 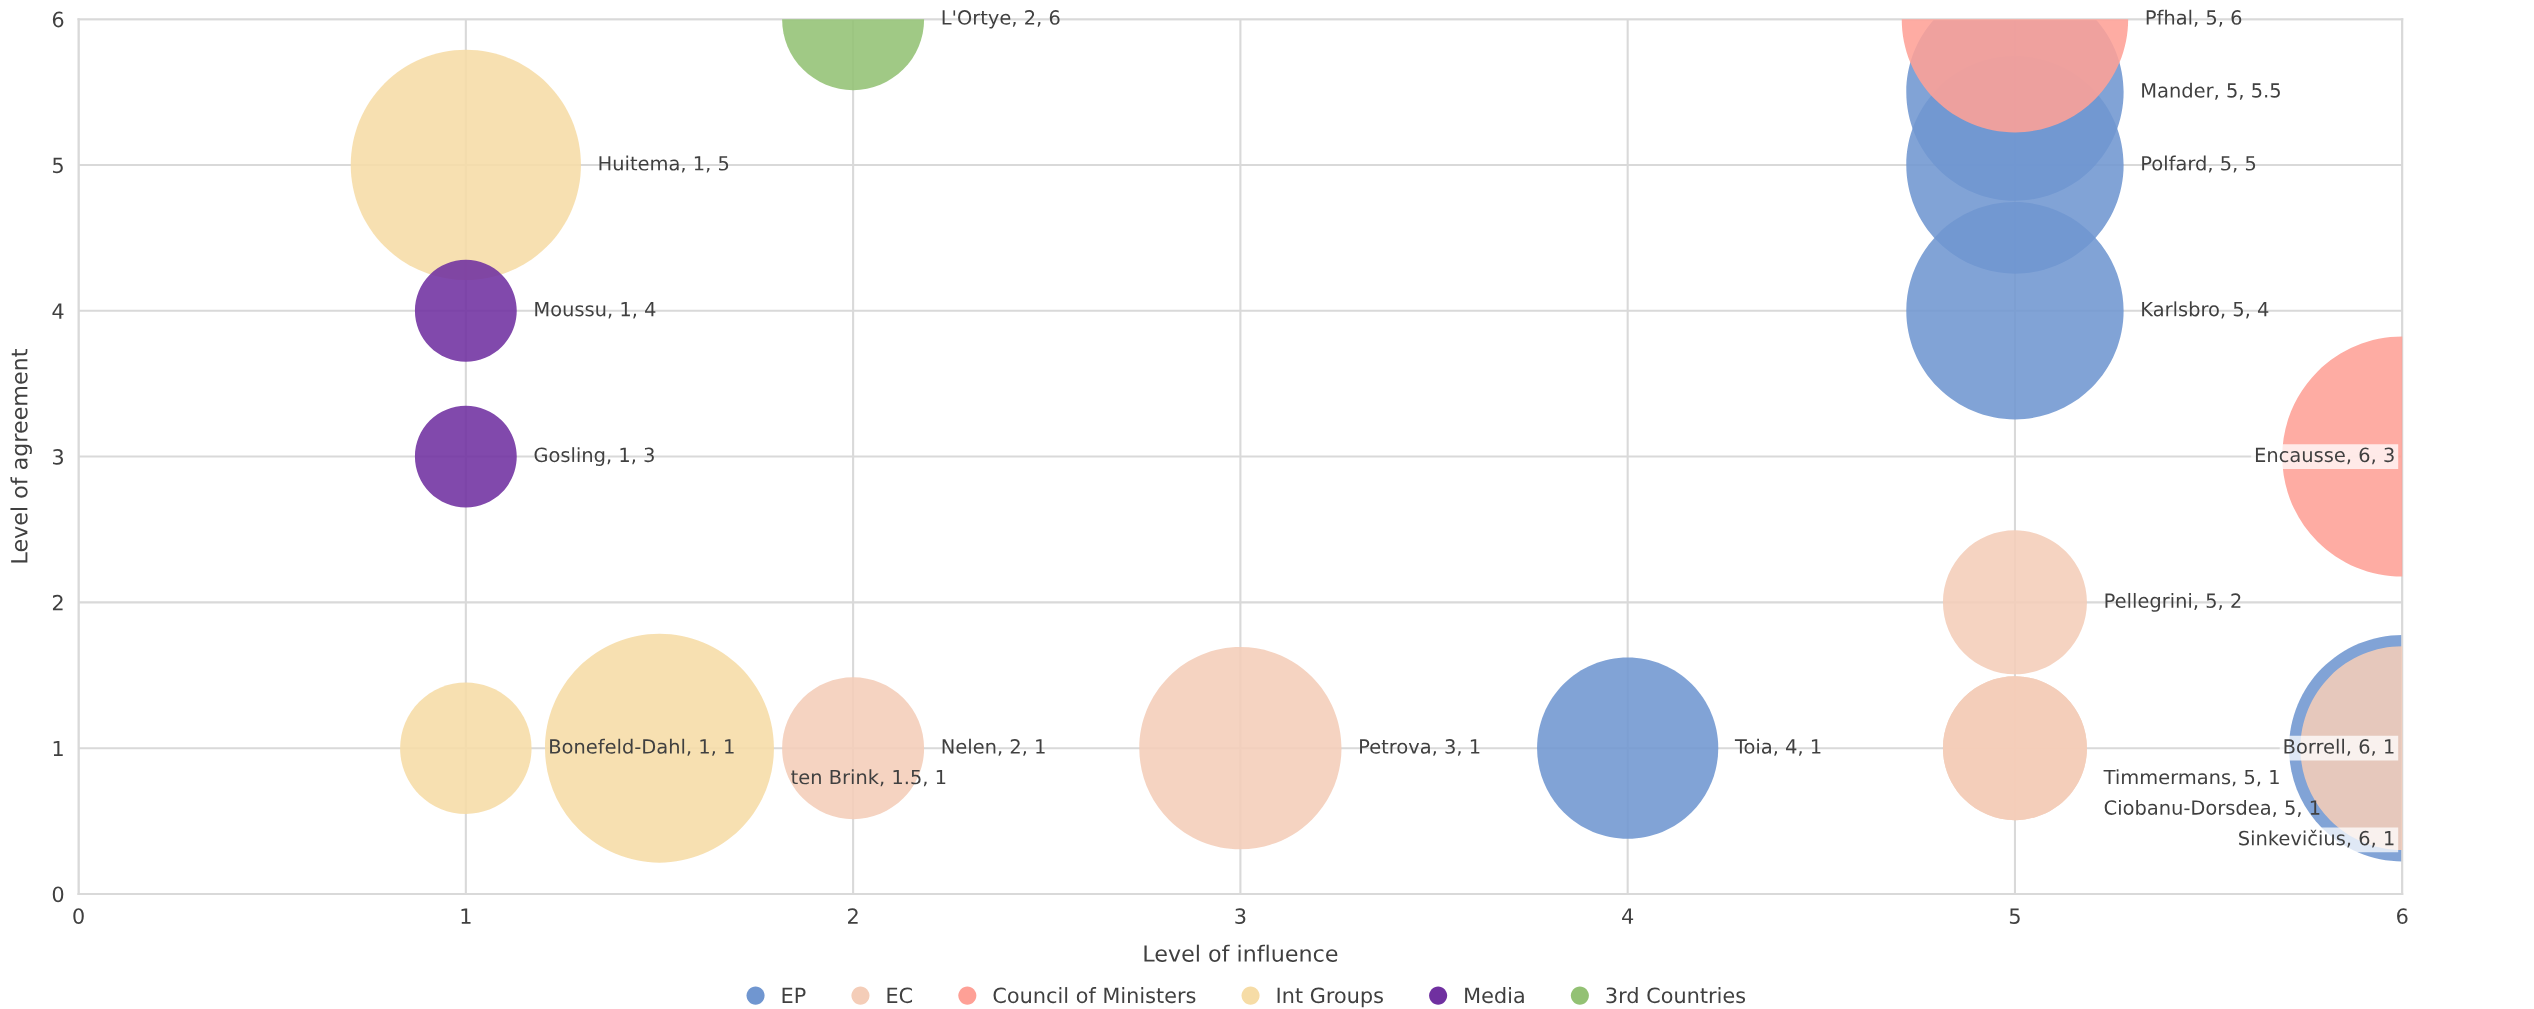 I want to click on data-label: Polfard, 5, 5, so click(x=2199, y=164).